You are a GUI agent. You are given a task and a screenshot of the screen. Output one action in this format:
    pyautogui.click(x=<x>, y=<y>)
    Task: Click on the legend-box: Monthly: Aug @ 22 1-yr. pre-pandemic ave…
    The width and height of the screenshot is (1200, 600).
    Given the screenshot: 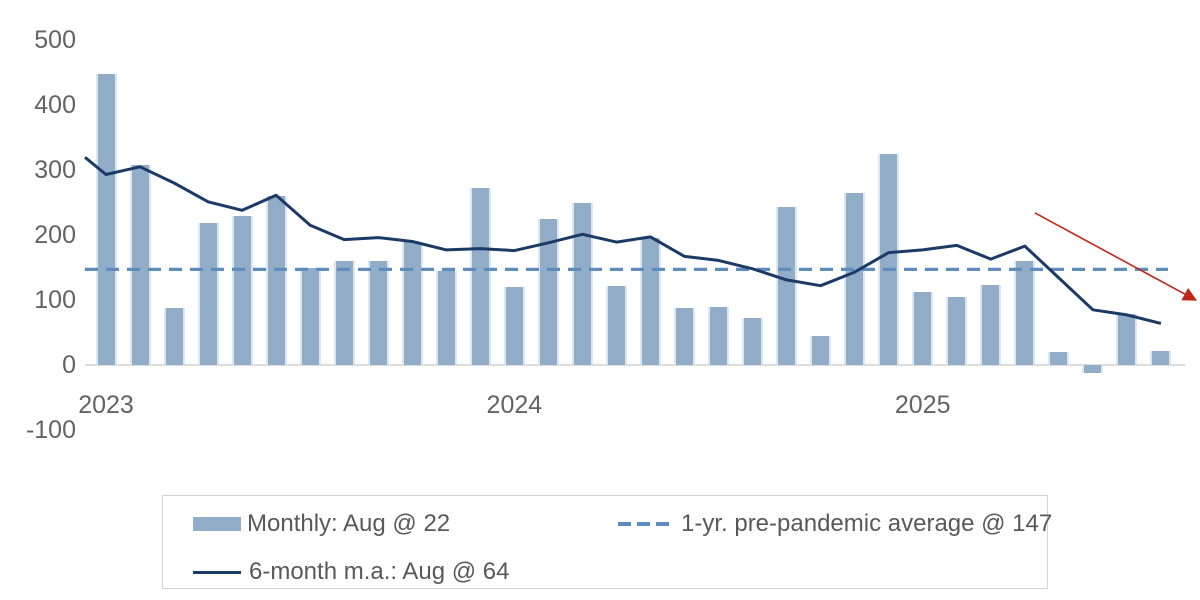 What is the action you would take?
    pyautogui.click(x=607, y=542)
    